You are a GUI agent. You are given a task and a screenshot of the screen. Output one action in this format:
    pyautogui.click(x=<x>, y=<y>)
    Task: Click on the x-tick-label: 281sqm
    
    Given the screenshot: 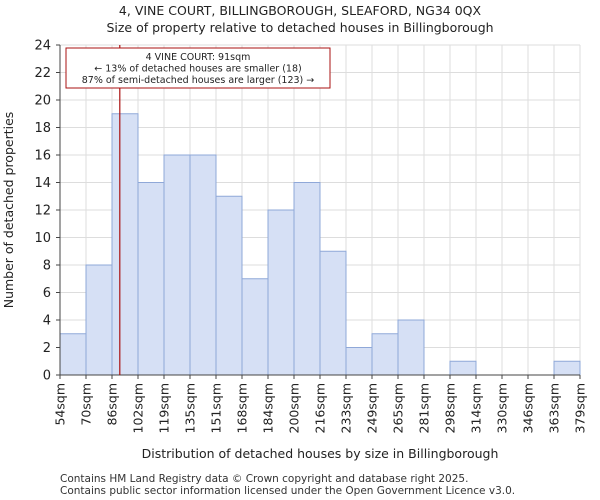 What is the action you would take?
    pyautogui.click(x=424, y=408)
    